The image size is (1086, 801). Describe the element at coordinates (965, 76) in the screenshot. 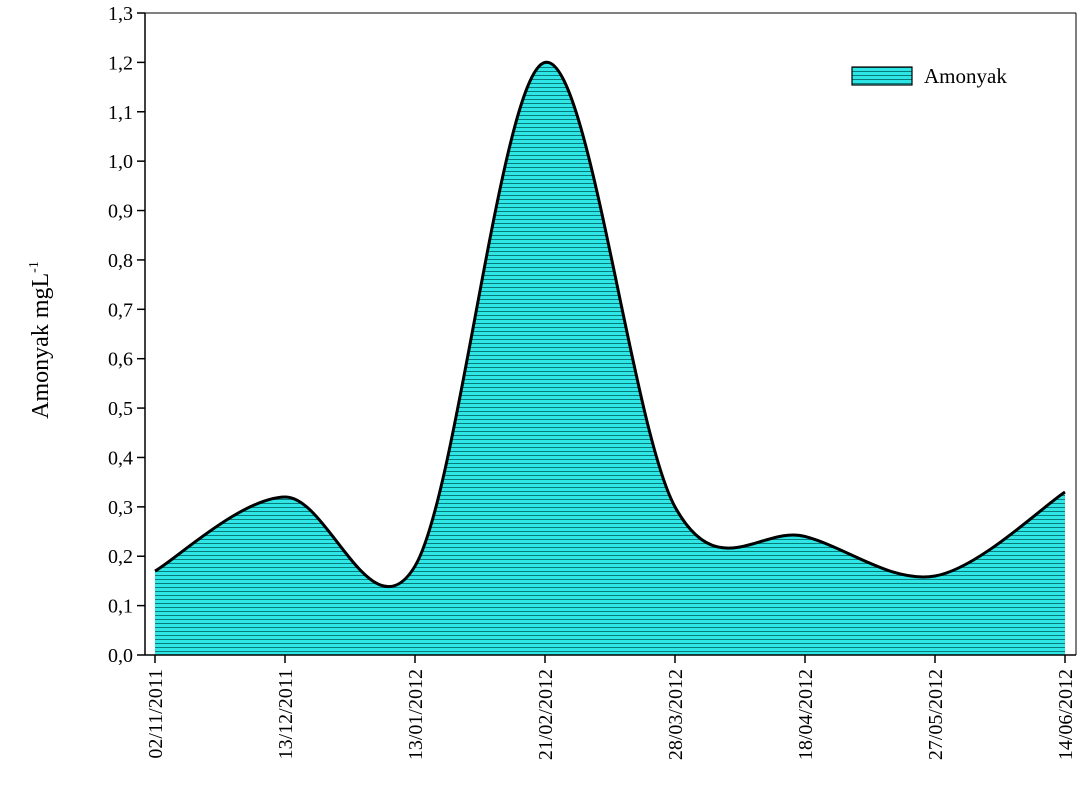

I see `legend-label-amonyak: Amonyak` at that location.